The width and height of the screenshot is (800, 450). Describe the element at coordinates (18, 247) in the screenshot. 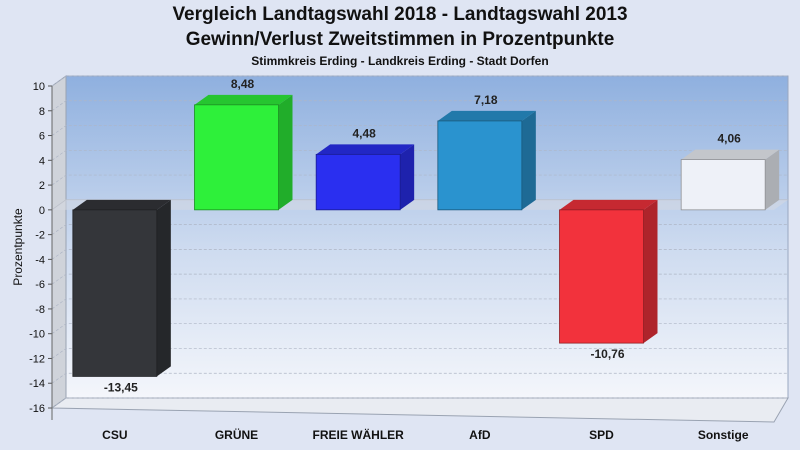

I see `y-axis-label: Prozentpunkte` at that location.